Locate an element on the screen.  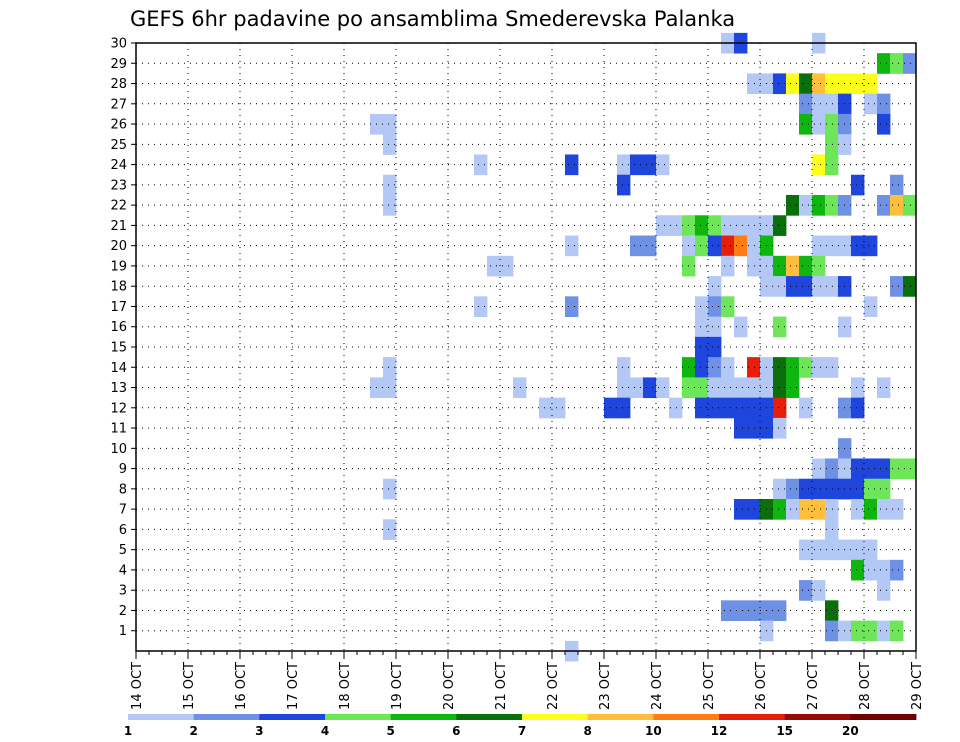
y-tick-label-17: 17 is located at coordinates (118, 307).